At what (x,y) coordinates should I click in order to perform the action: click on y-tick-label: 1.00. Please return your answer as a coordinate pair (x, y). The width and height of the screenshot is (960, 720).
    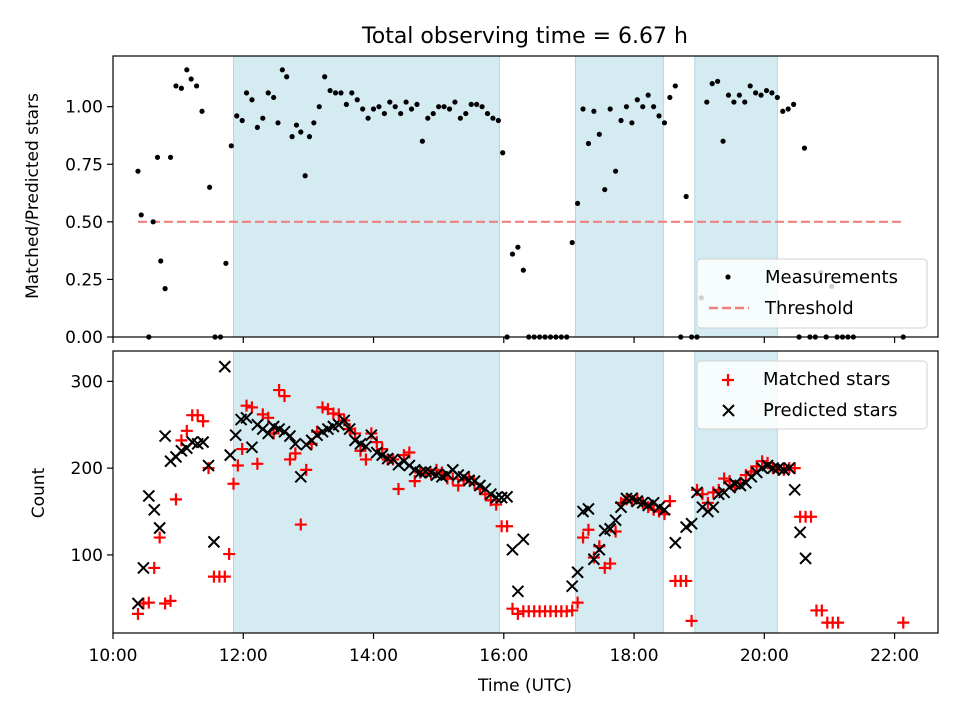
    Looking at the image, I should click on (84, 108).